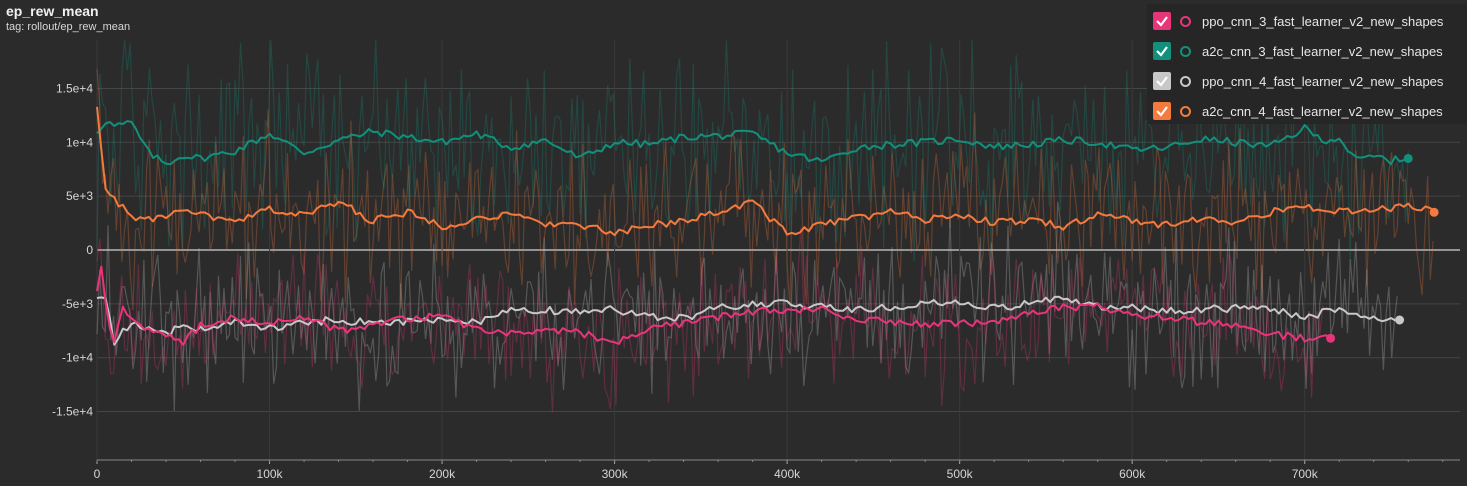 This screenshot has height=486, width=1467. I want to click on y-tick-label: -1e+4, so click(77, 358).